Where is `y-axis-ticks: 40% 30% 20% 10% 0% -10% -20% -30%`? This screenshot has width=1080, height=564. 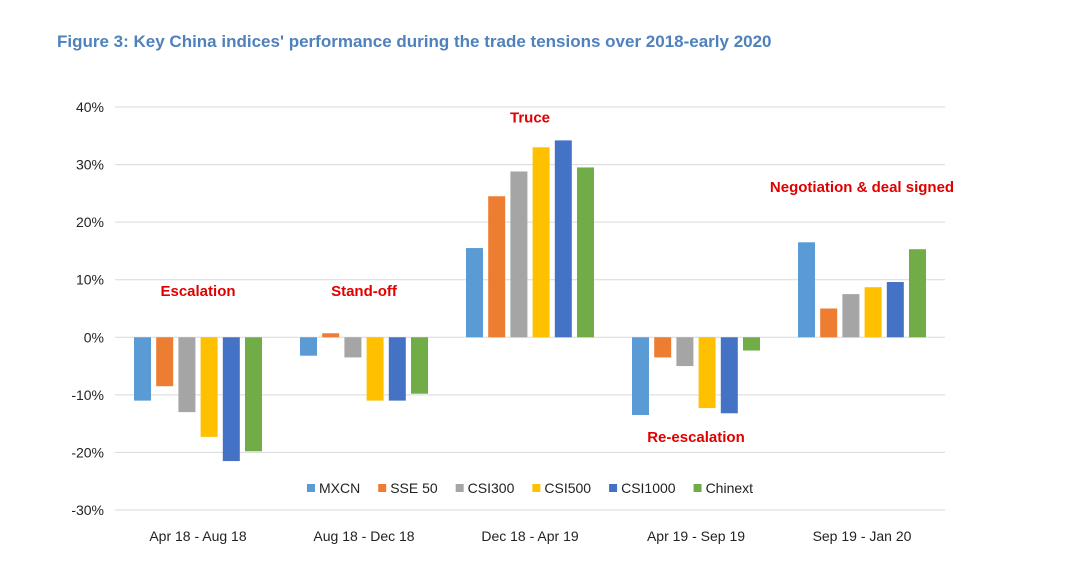
y-axis-ticks: 40% 30% 20% 10% 0% -10% -20% -30% is located at coordinates (87, 308).